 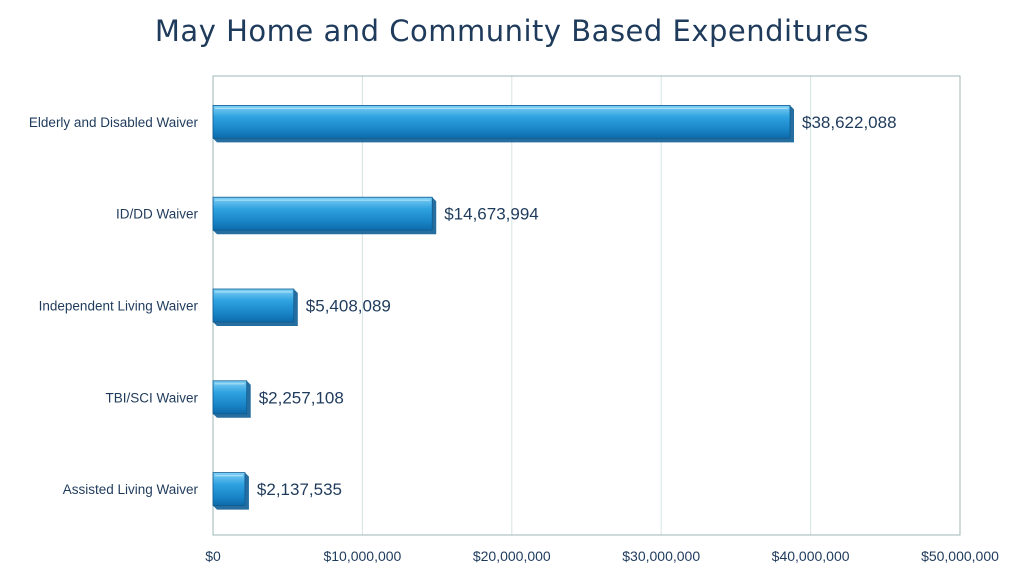 I want to click on x-tick-label: $0, so click(x=213, y=556).